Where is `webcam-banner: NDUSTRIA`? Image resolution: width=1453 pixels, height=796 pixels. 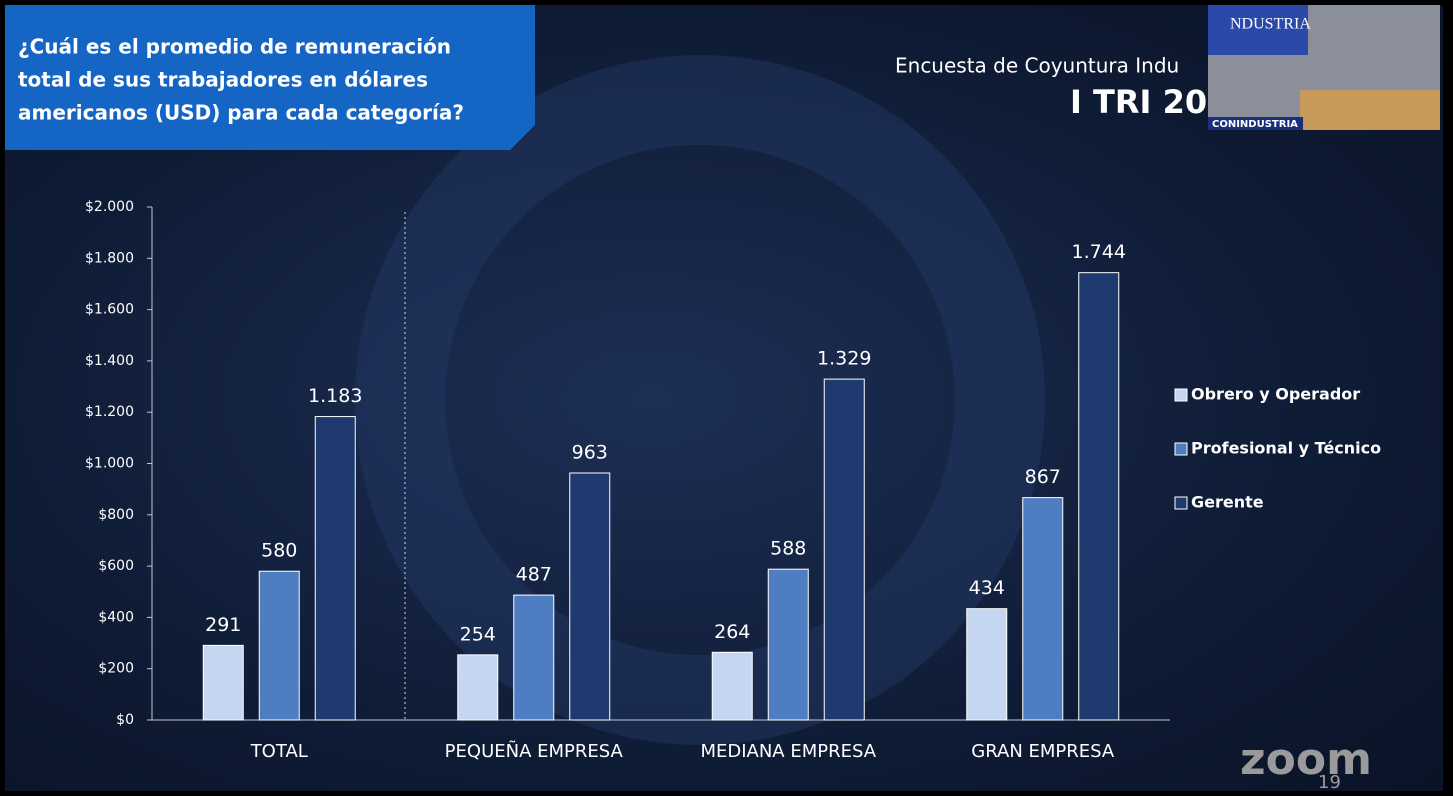
webcam-banner: NDUSTRIA is located at coordinates (1270, 24).